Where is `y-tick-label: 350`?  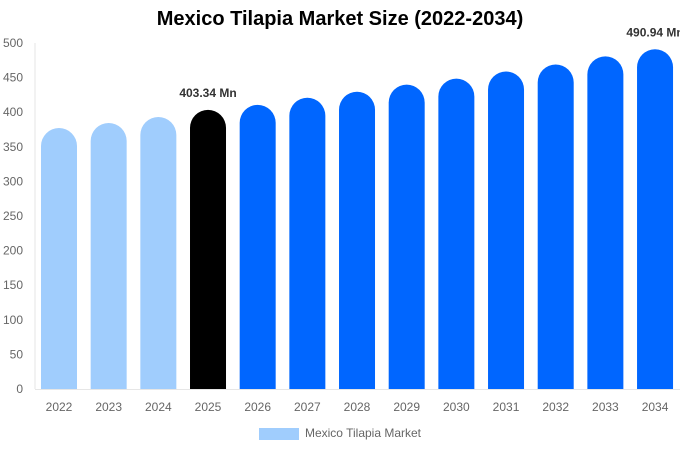
y-tick-label: 350 is located at coordinates (13, 147).